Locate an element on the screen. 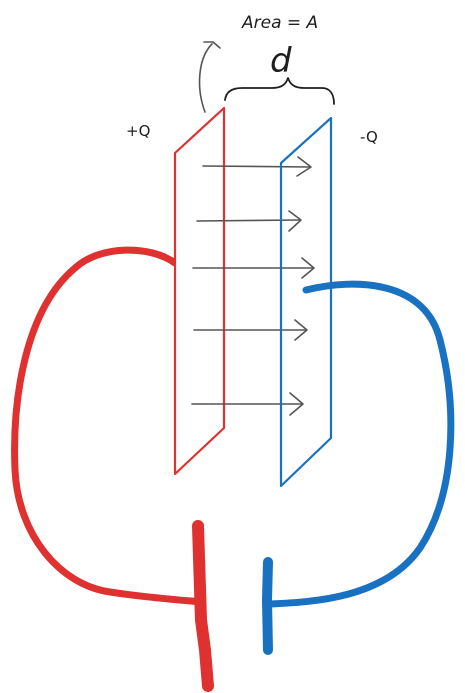  field-arrow-2-head is located at coordinates (295, 221).